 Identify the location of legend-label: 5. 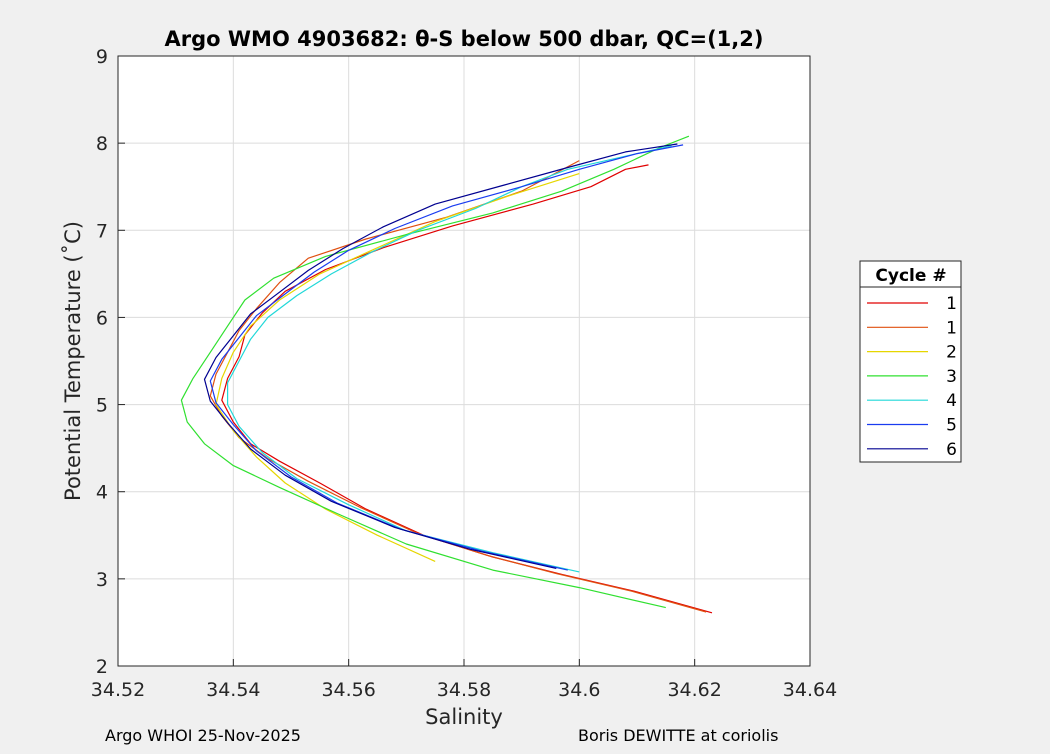
(951, 426).